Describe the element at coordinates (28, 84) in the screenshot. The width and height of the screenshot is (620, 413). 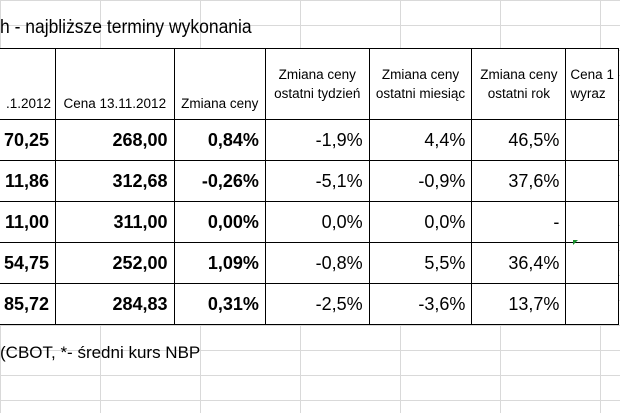
I see `header-cell-date: .1.2012` at that location.